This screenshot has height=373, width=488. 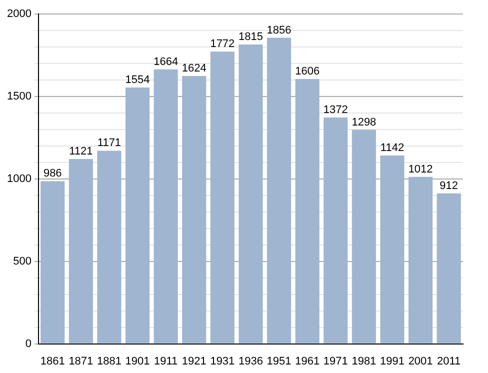 What do you see at coordinates (250, 361) in the screenshot?
I see `x-tick-label: 1936` at bounding box center [250, 361].